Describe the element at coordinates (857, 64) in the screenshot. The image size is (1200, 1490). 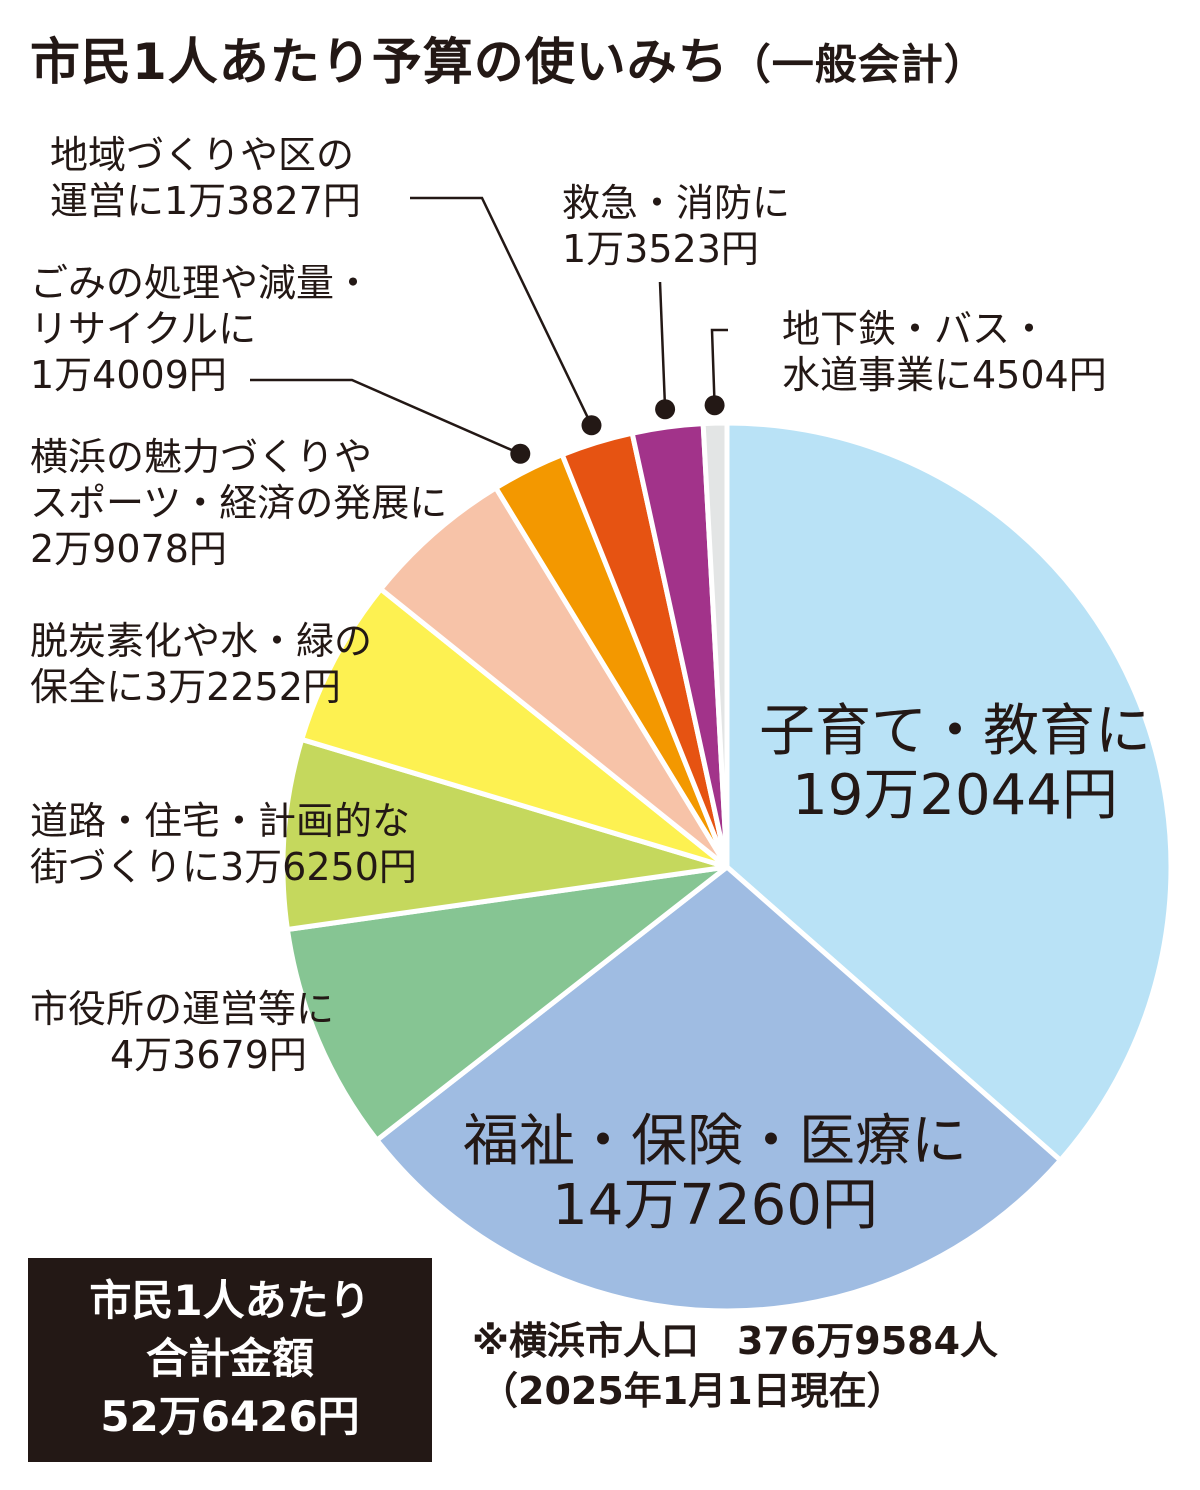
I see `title-suffix: （一般会計）` at that location.